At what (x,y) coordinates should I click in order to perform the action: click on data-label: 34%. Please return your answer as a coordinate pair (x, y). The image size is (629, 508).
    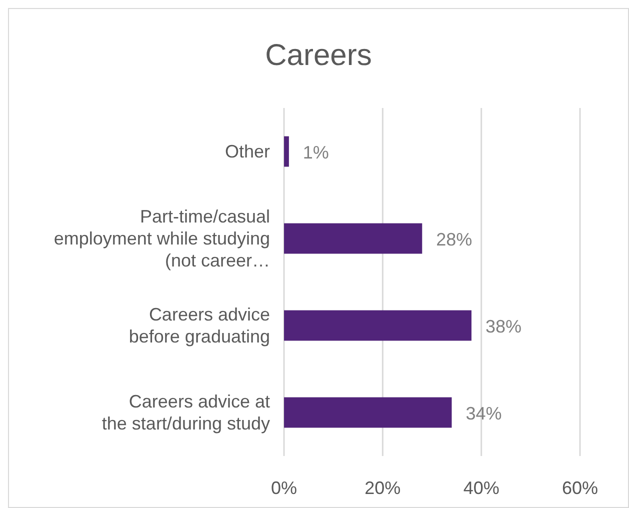
    Looking at the image, I should click on (484, 414).